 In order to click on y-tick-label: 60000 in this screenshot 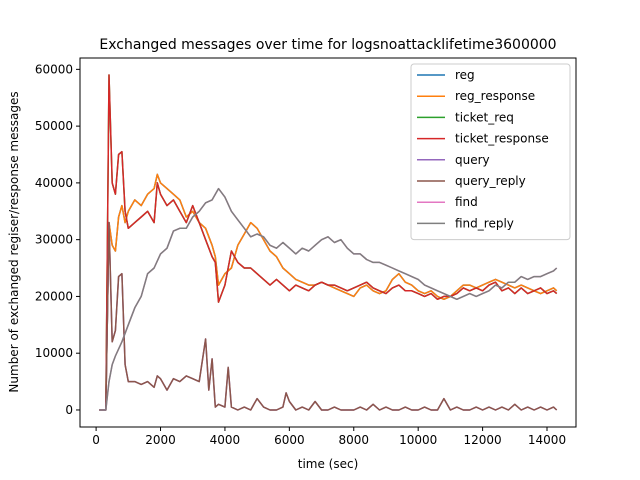, I will do `click(54, 69)`.